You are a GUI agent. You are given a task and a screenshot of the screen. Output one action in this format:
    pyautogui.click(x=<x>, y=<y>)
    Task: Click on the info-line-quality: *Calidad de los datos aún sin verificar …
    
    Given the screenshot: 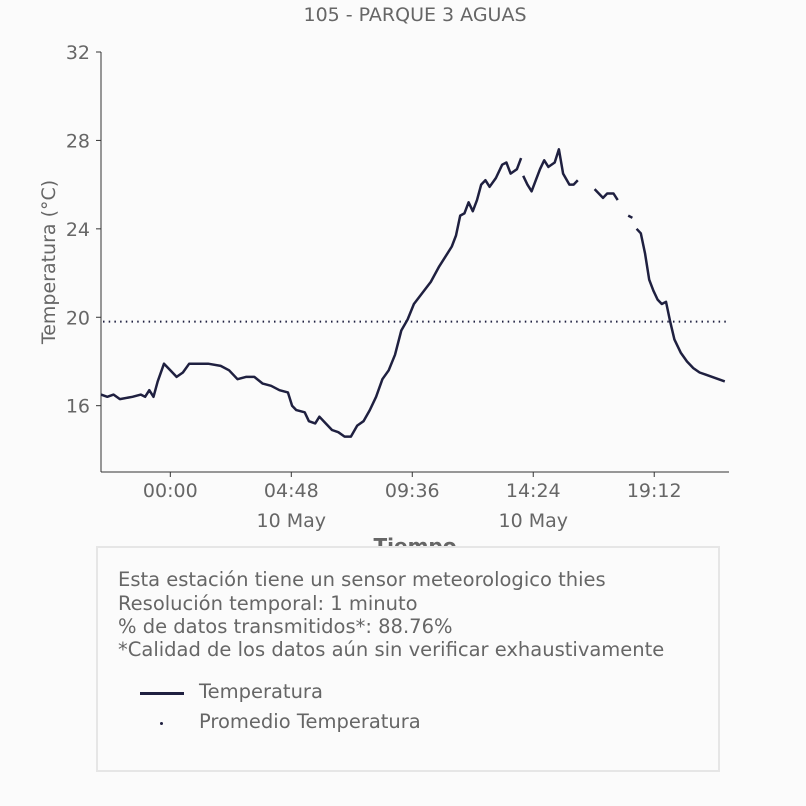 What is the action you would take?
    pyautogui.click(x=391, y=649)
    